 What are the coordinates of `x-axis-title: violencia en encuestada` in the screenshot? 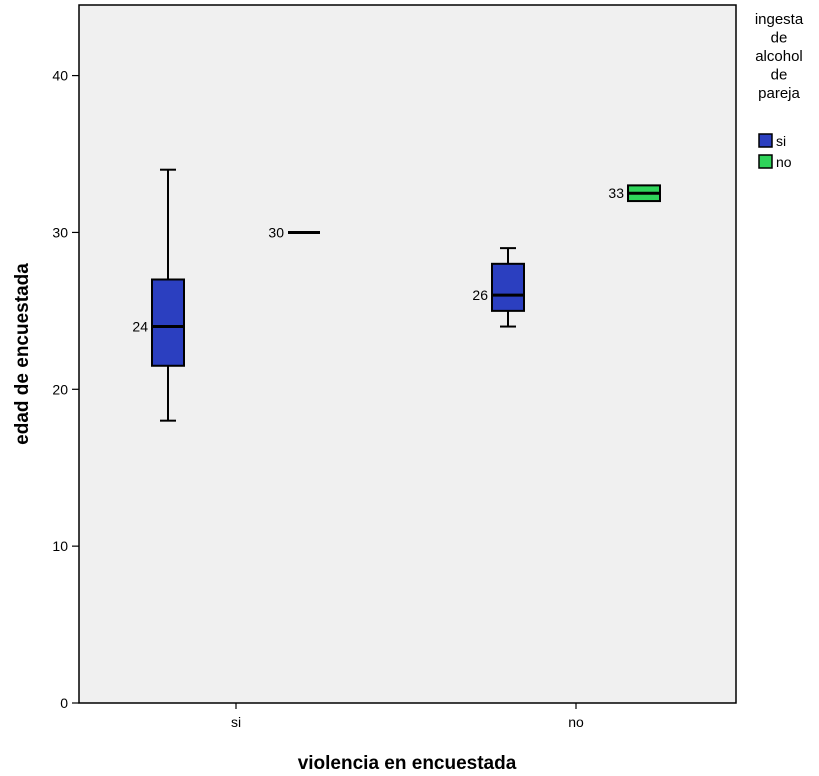 It's located at (407, 763).